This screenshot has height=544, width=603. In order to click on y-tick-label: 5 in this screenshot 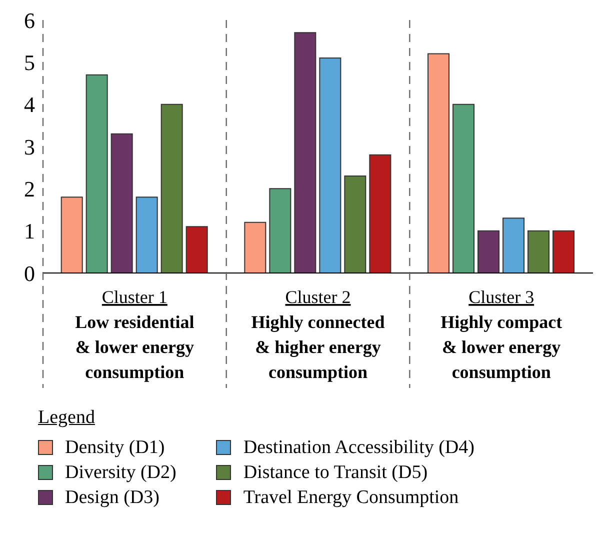, I will do `click(29, 62)`.